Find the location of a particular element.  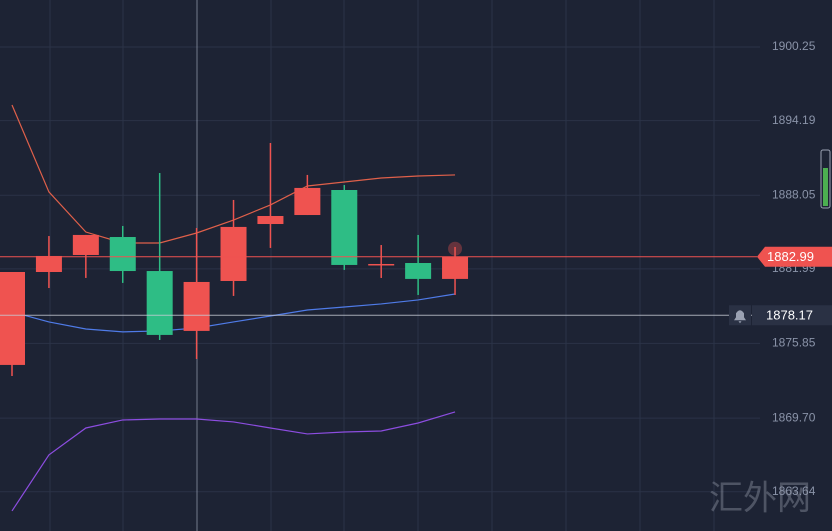

crosshair-tag is located at coordinates (792, 315).